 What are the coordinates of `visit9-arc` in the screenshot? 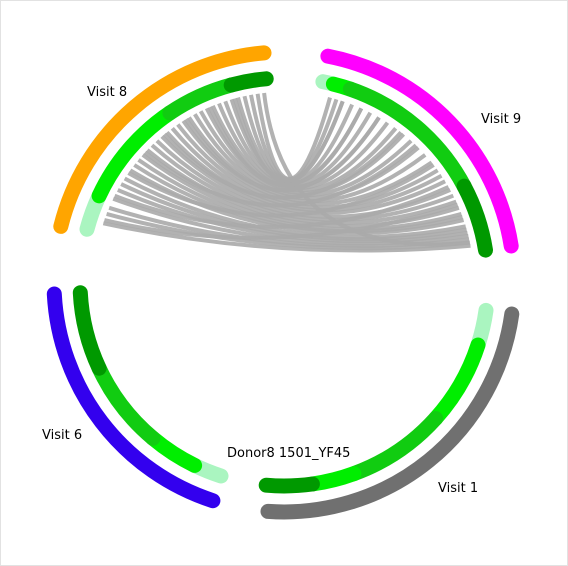 It's located at (419, 151).